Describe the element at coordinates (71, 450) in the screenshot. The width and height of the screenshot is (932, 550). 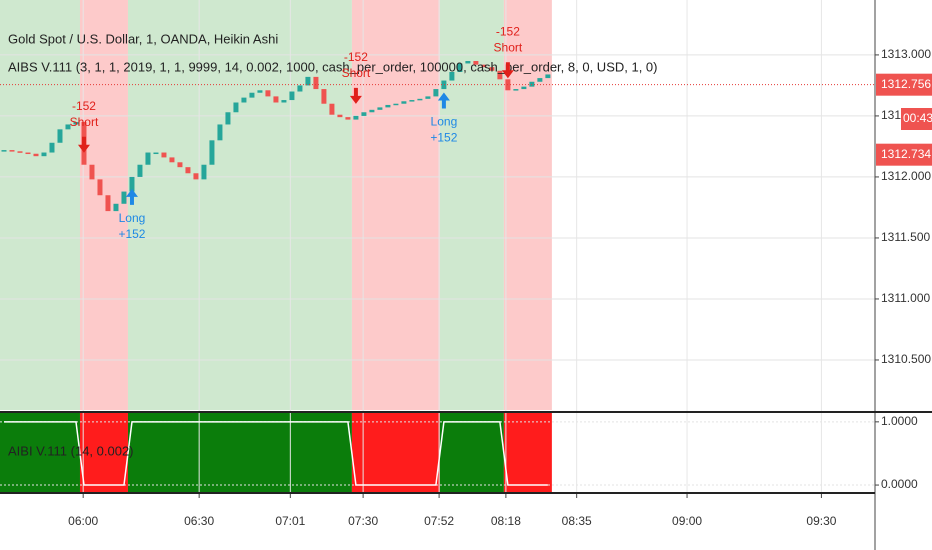
I see `indicator-label: AIBI V.111 (14, 0.002)` at that location.